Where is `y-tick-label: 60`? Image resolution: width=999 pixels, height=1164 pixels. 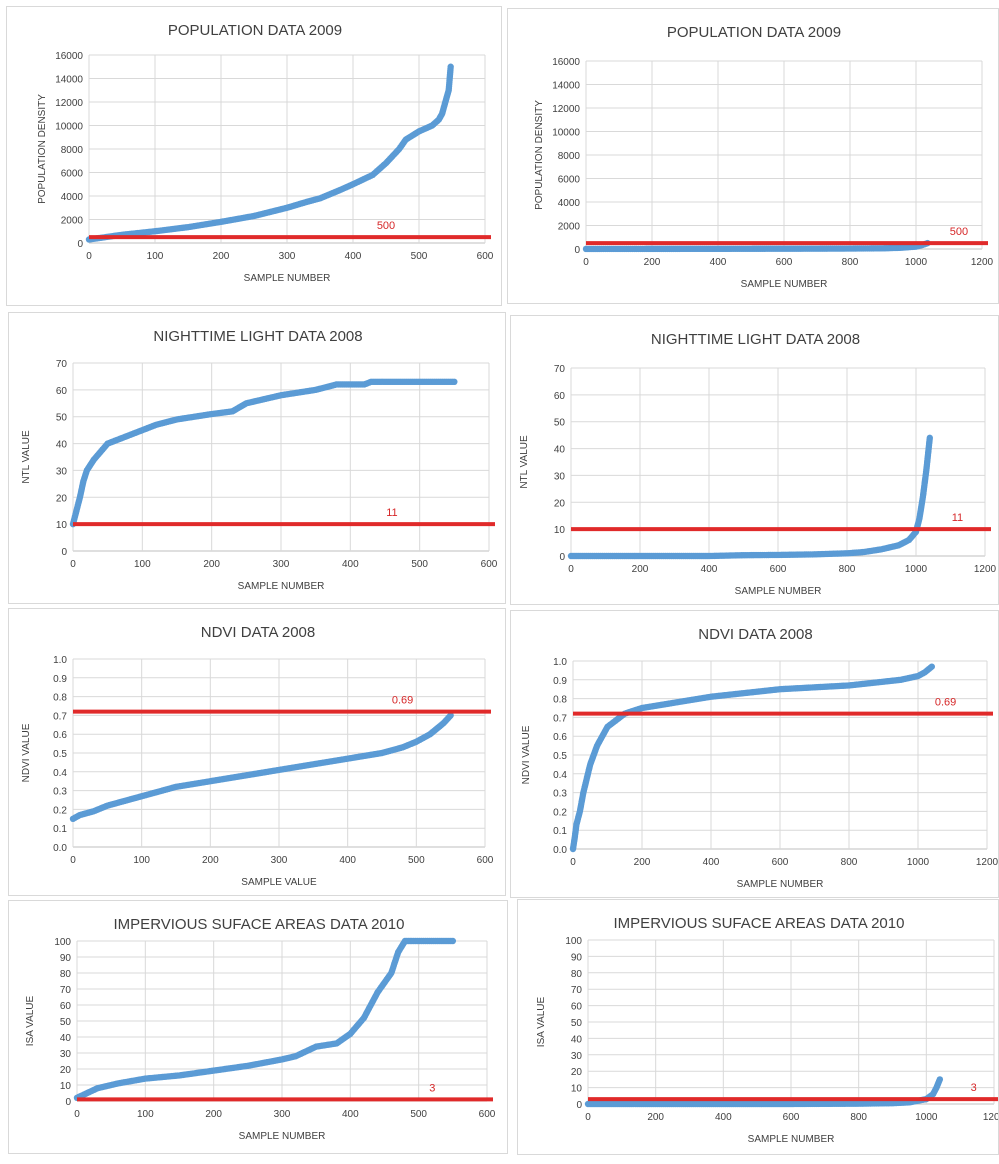
y-tick-label: 60 is located at coordinates (66, 1006).